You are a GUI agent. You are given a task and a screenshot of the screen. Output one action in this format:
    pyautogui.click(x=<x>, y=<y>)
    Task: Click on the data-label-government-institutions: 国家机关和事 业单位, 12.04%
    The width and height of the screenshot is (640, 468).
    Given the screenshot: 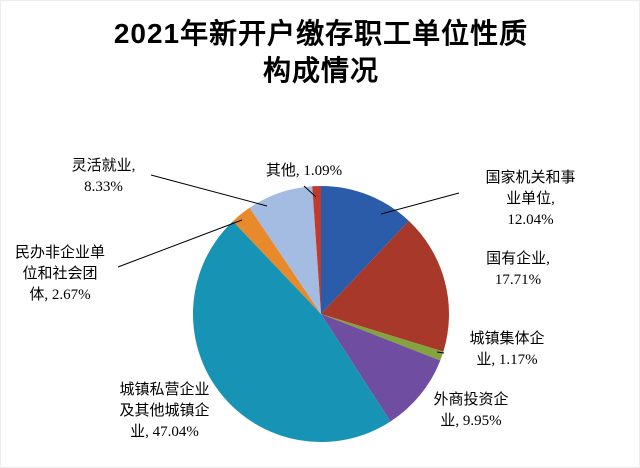 What is the action you would take?
    pyautogui.click(x=530, y=199)
    